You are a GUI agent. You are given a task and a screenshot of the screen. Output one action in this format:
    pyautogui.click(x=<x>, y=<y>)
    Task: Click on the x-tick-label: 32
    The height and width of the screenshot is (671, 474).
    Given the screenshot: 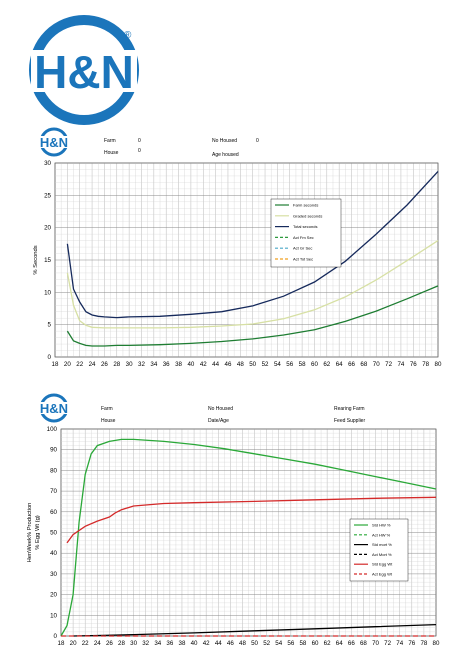 What is the action you would take?
    pyautogui.click(x=141, y=364)
    